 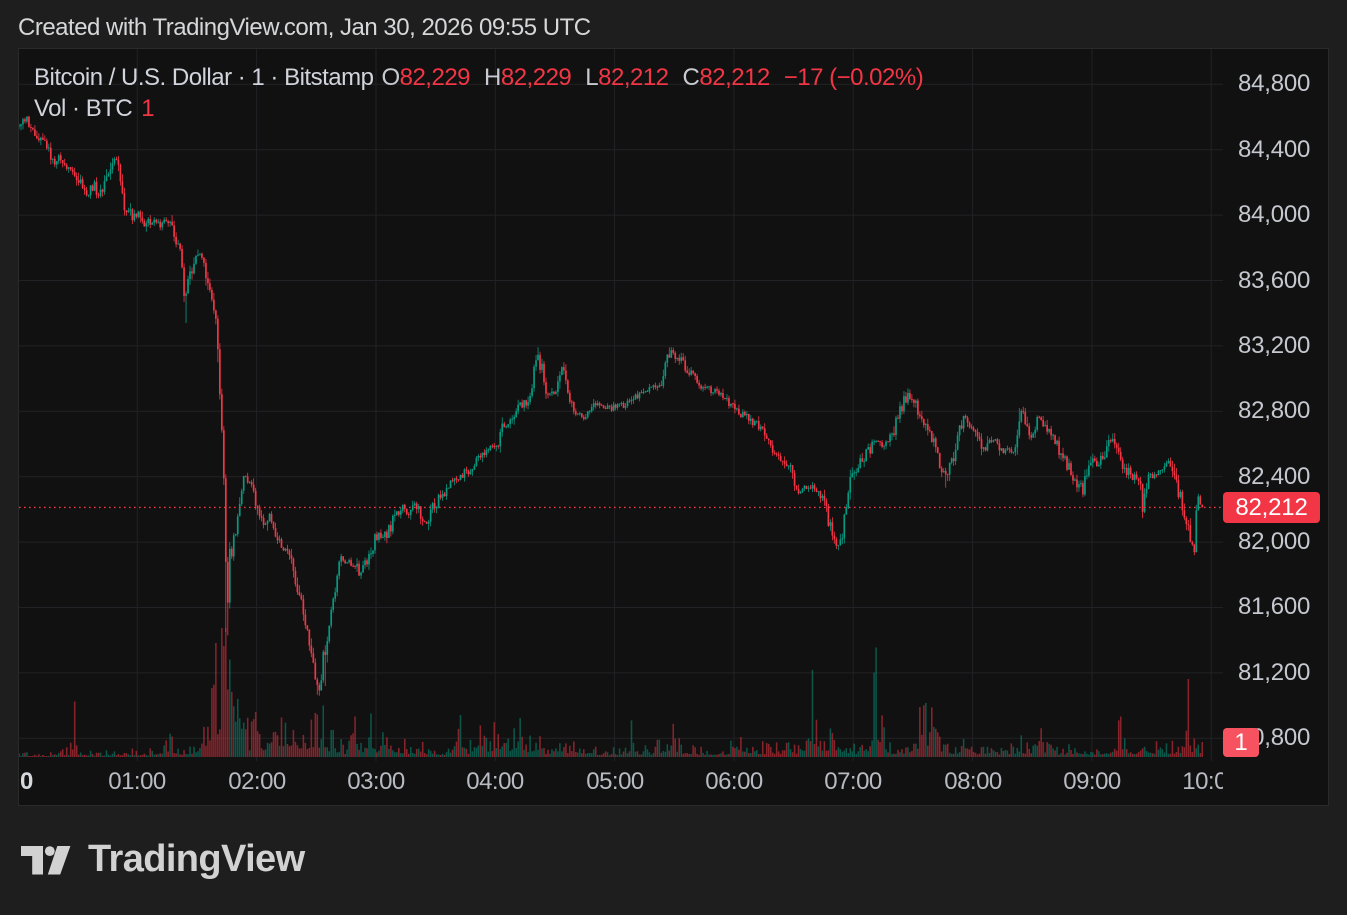 What do you see at coordinates (204, 77) in the screenshot?
I see `symbol-title: Bitcoin / U.S. Dollar · 1 · Bitstamp` at bounding box center [204, 77].